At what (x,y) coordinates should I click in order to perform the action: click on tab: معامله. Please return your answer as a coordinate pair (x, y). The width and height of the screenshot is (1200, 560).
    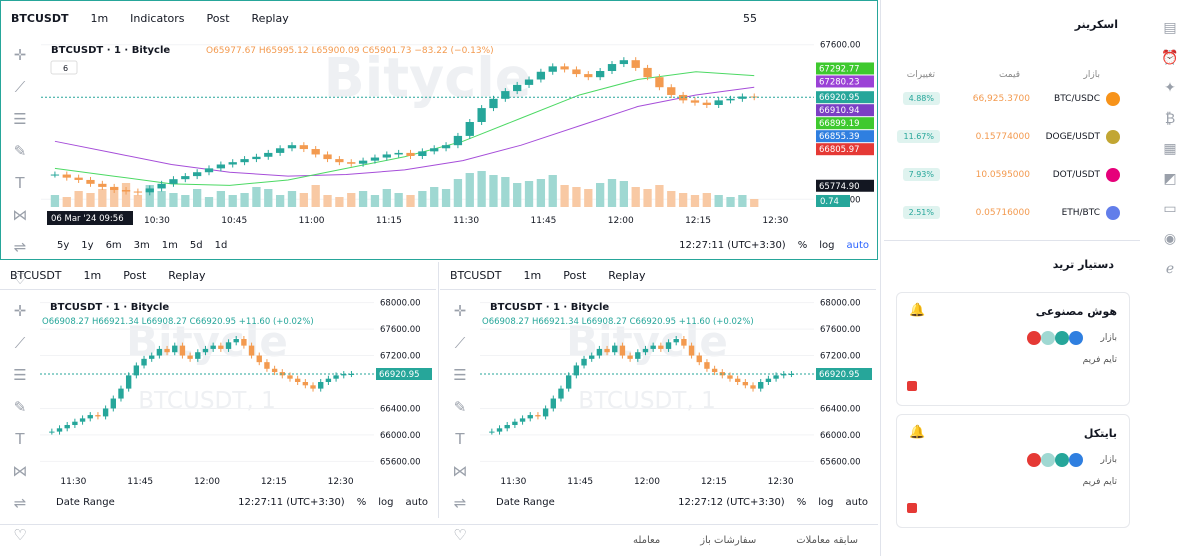
    Looking at the image, I should click on (646, 540).